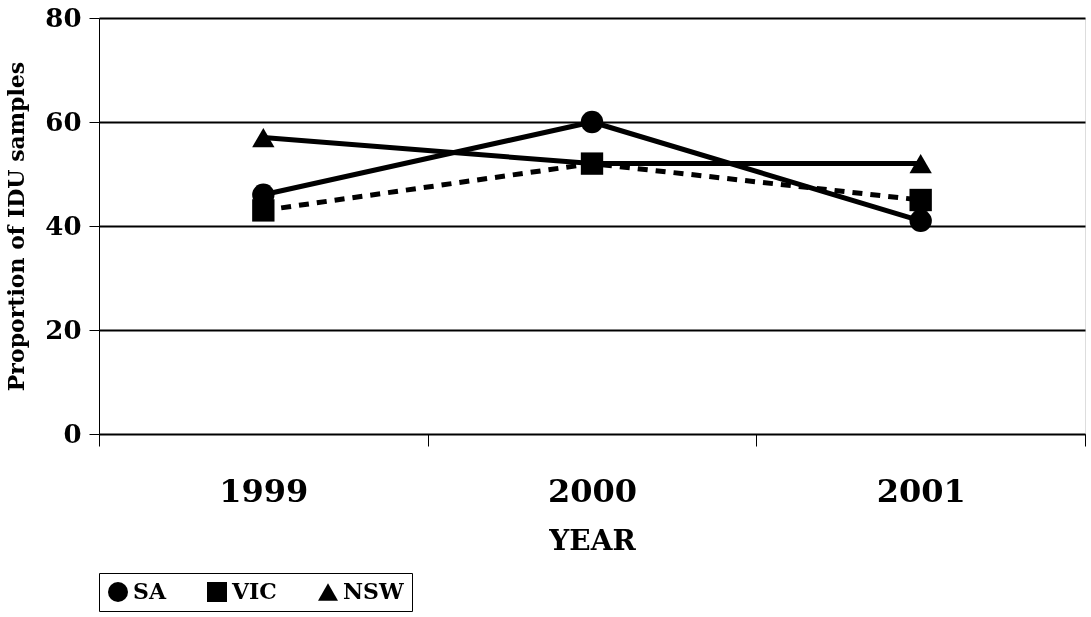 Image resolution: width=1091 pixels, height=617 pixels. I want to click on y-tick-label: 80, so click(63, 17).